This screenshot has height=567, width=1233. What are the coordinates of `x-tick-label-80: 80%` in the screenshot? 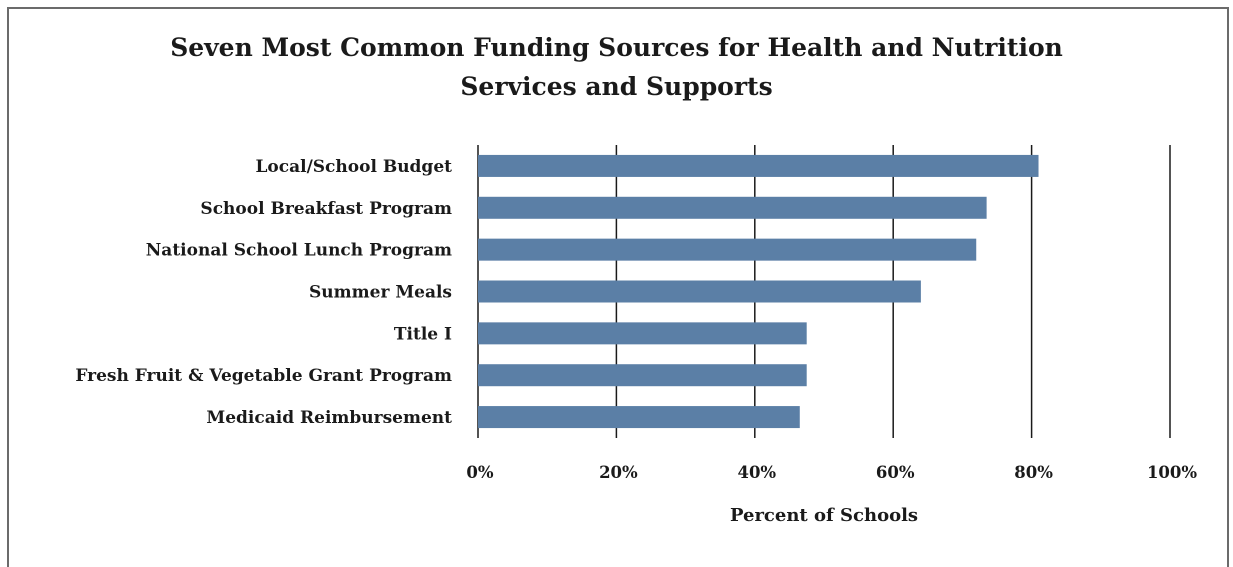 It's located at (1033, 472).